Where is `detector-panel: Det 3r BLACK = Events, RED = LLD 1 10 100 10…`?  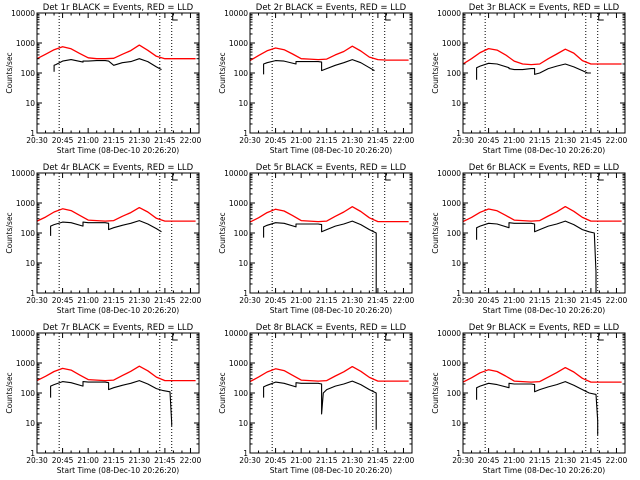 detector-panel: Det 3r BLACK = Events, RED = LLD 1 10 100 10… is located at coordinates (529, 79).